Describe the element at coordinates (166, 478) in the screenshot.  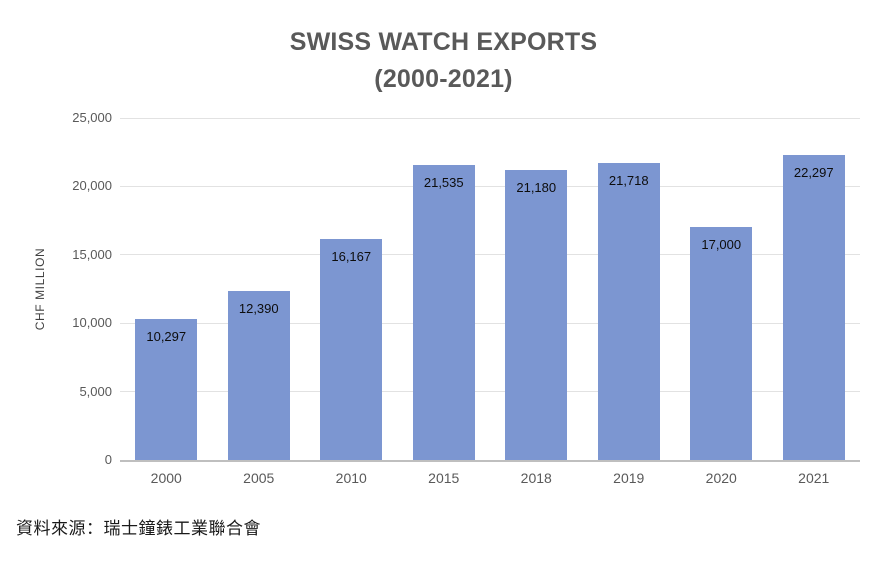
I see `x-tick-label: 2000` at that location.